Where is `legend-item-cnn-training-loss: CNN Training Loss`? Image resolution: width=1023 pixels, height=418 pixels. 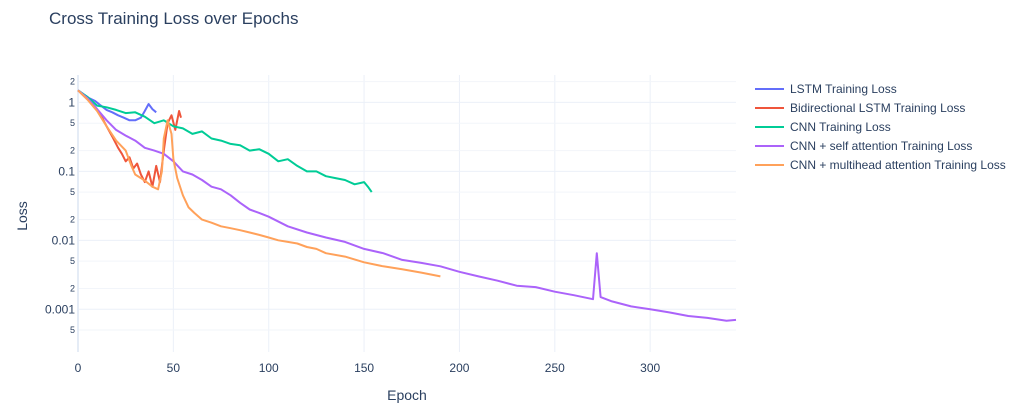 legend-item-cnn-training-loss: CNN Training Loss is located at coordinates (823, 127).